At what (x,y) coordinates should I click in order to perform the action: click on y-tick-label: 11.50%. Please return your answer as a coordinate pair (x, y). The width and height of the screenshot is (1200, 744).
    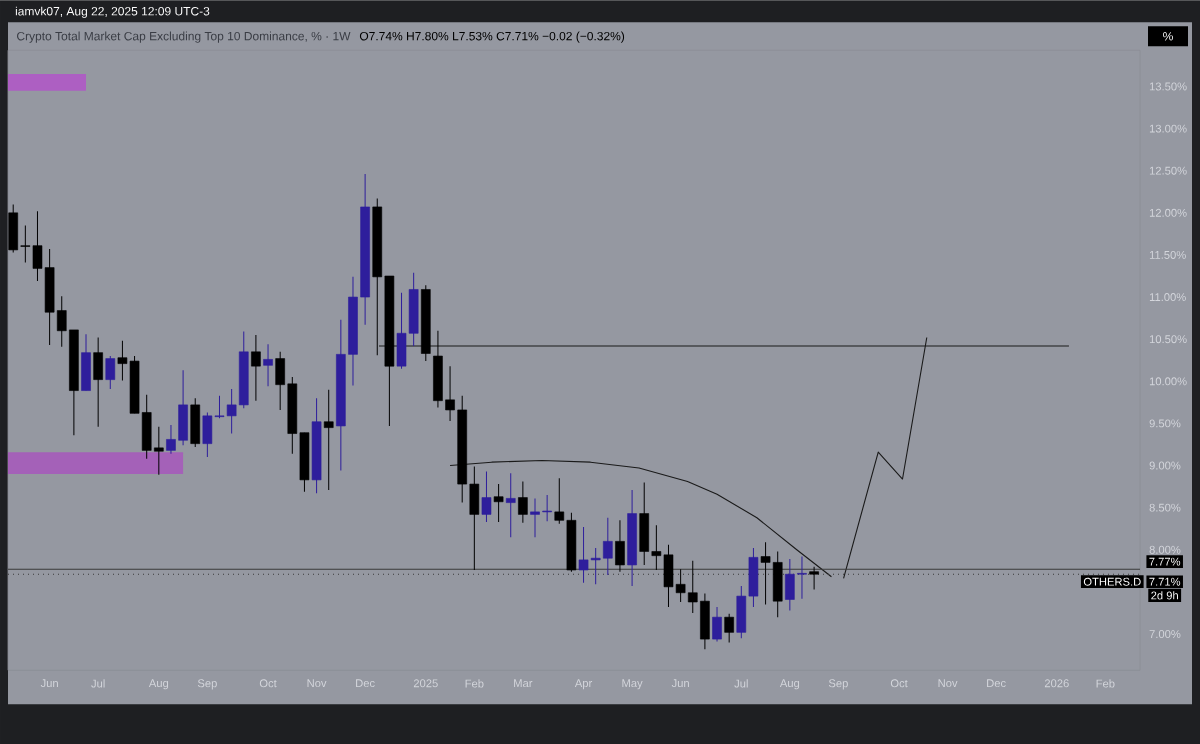
    Looking at the image, I should click on (1167, 254).